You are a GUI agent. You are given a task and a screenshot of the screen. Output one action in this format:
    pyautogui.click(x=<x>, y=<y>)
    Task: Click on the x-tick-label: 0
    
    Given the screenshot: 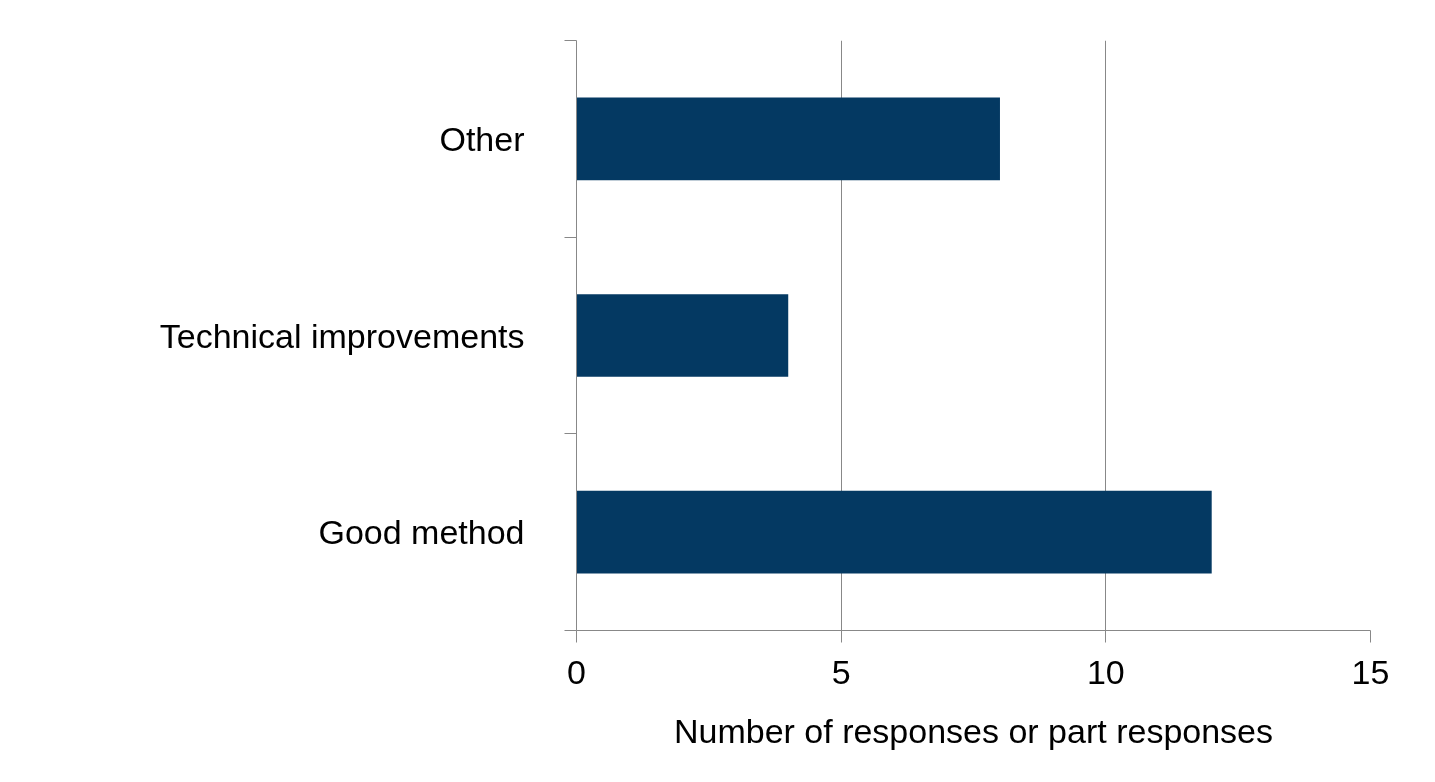 What is the action you would take?
    pyautogui.click(x=576, y=671)
    